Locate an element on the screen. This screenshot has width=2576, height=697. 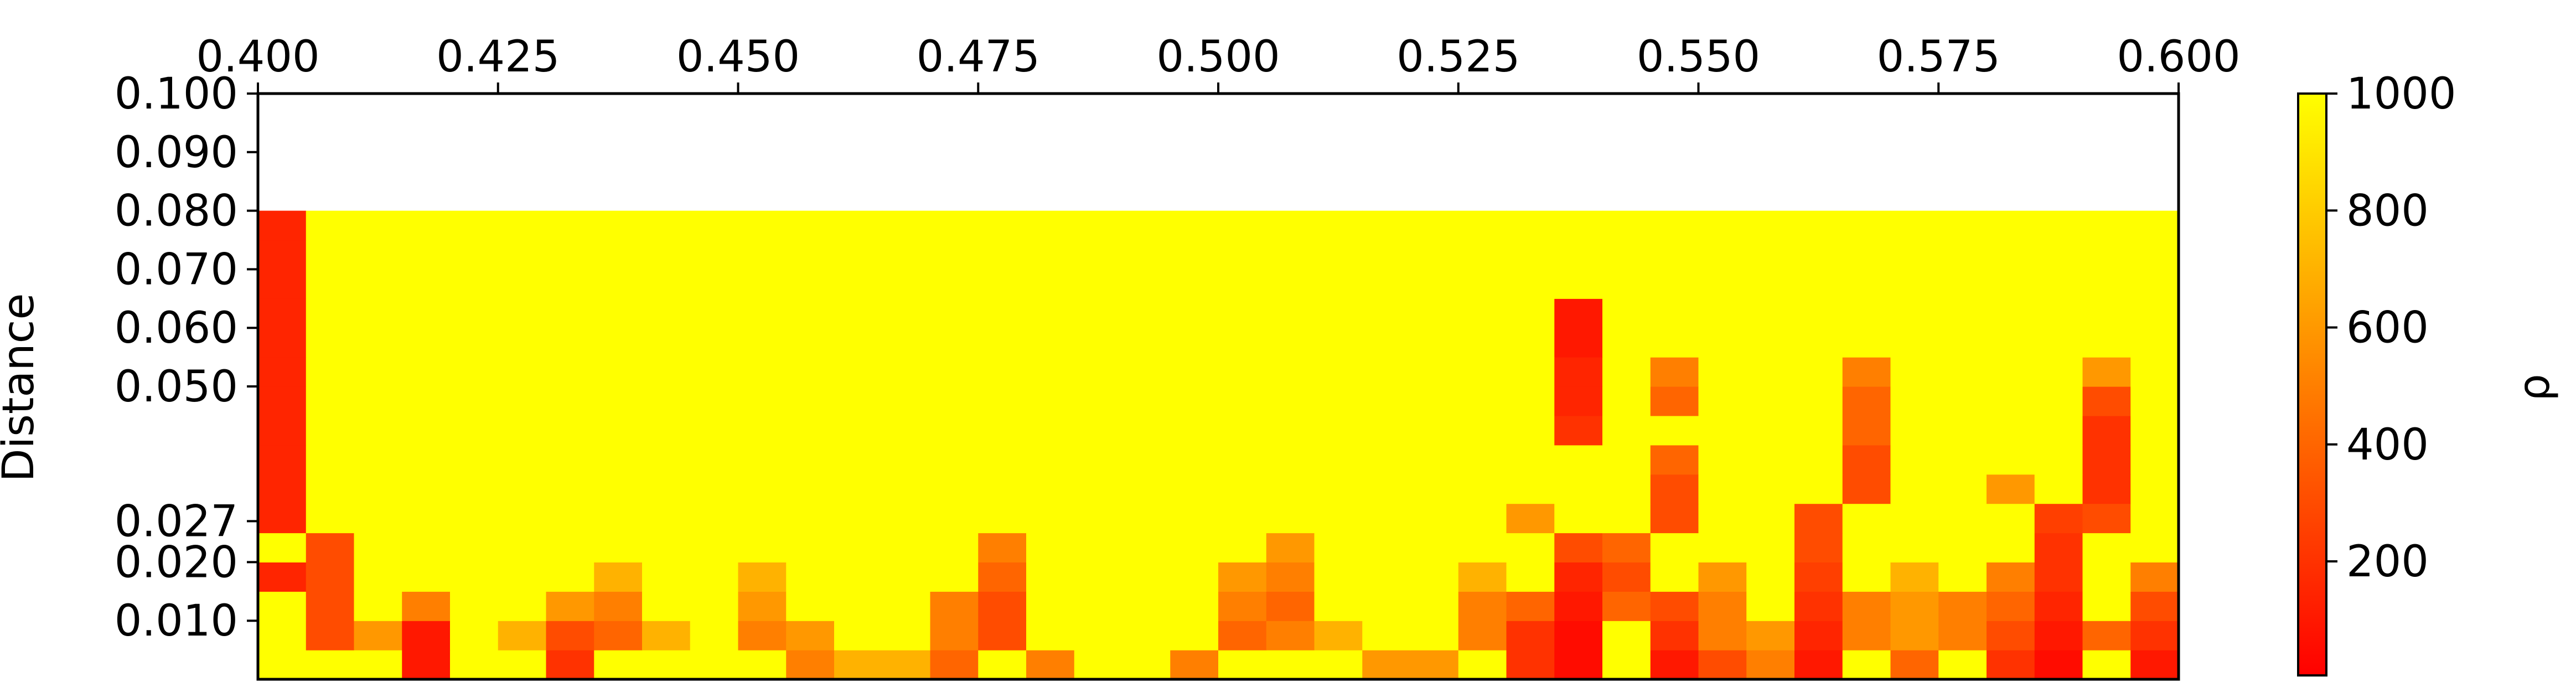
colorbar-tick-label: 800 is located at coordinates (2387, 211).